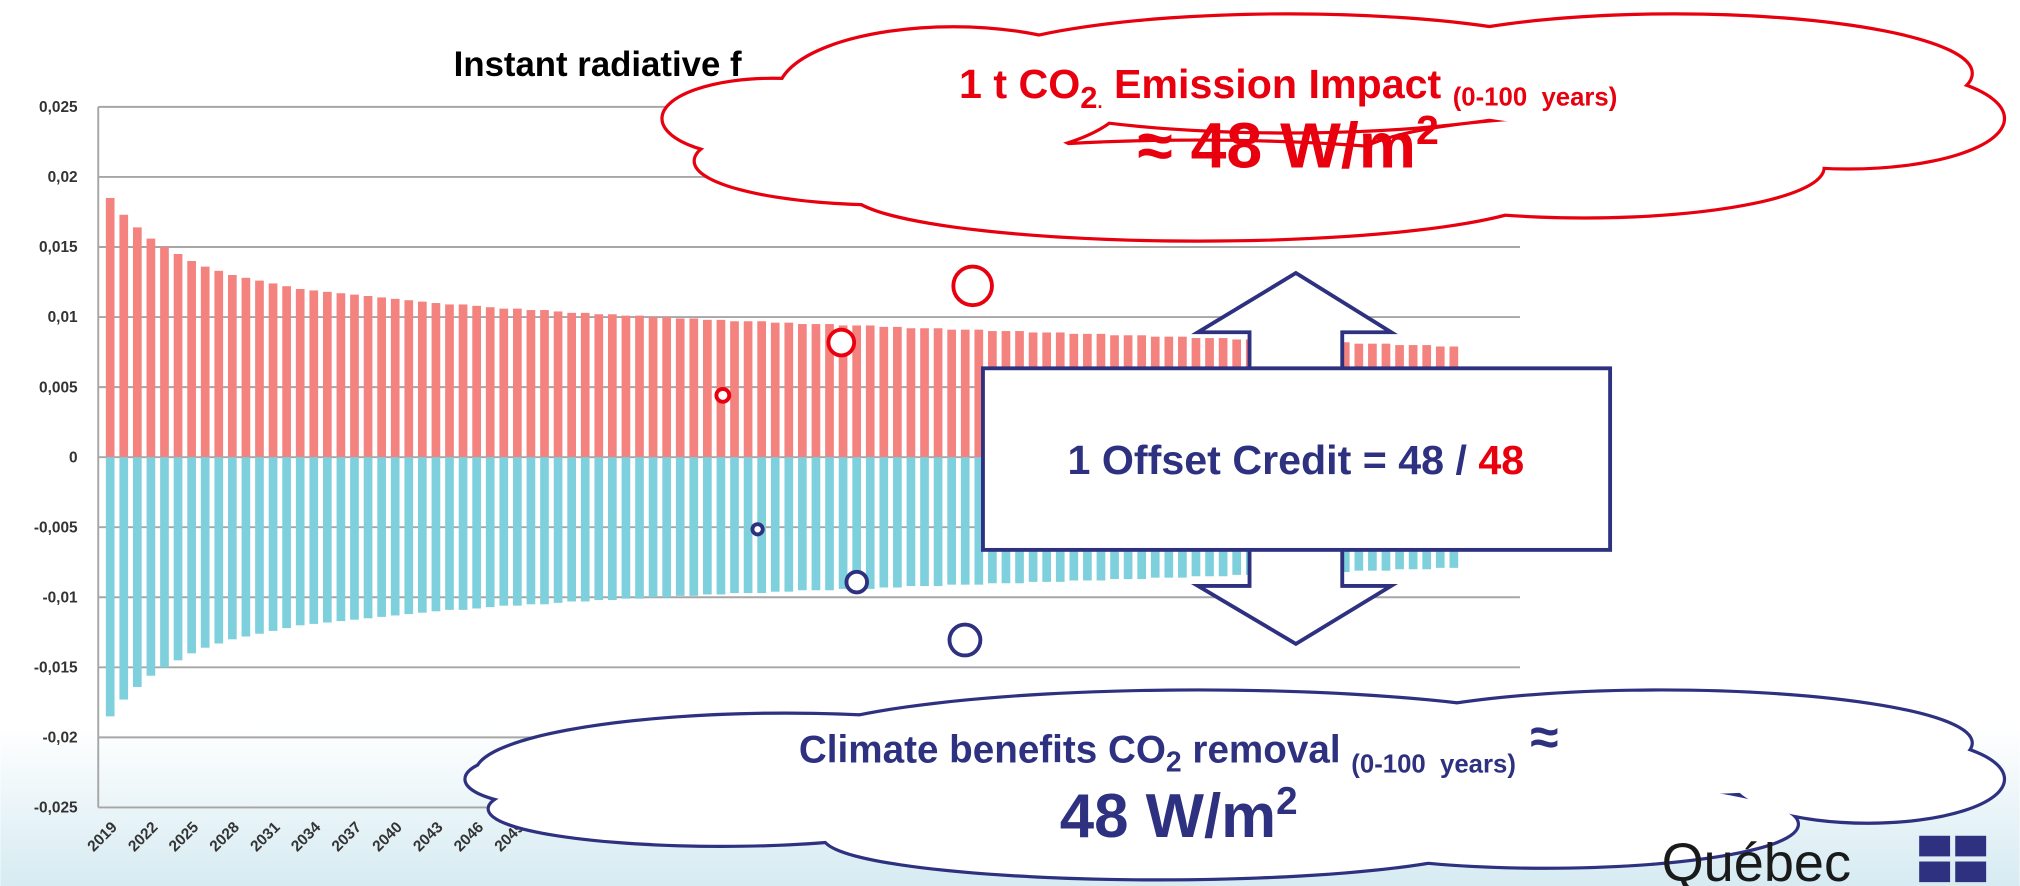 This screenshot has width=2020, height=886. Describe the element at coordinates (1276, 145) in the screenshot. I see `text: ≈ 48 W/m` at that location.